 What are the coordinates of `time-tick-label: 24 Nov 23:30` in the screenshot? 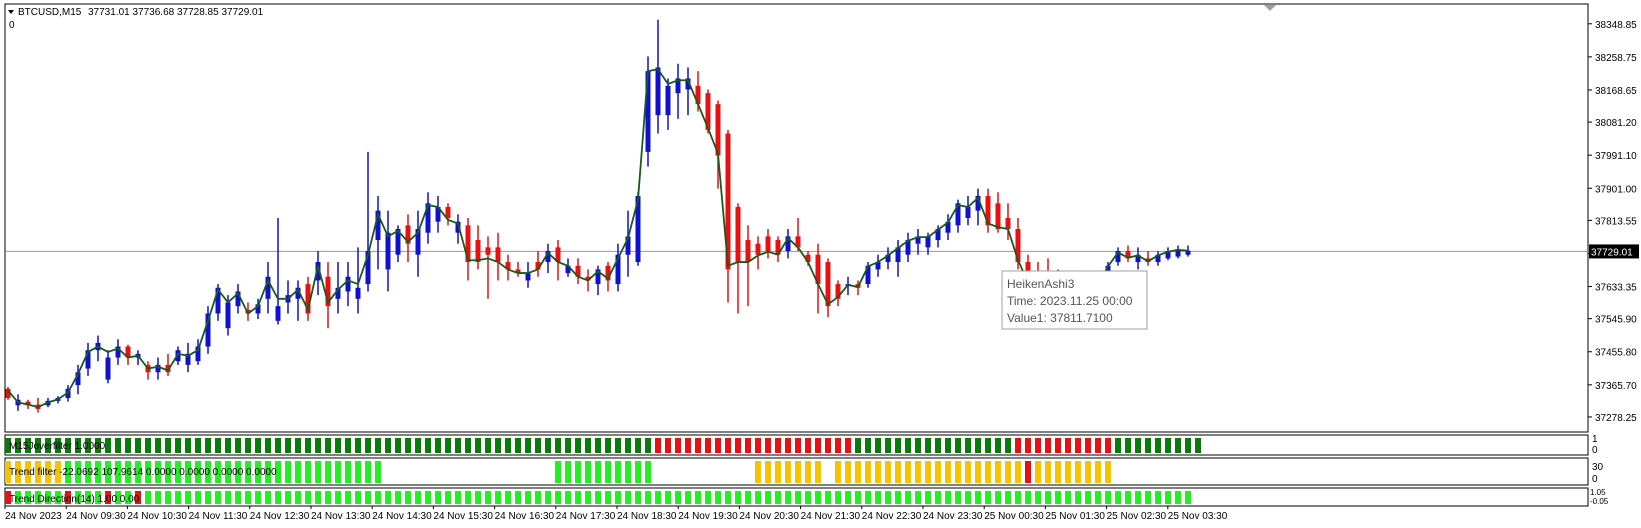 It's located at (953, 516).